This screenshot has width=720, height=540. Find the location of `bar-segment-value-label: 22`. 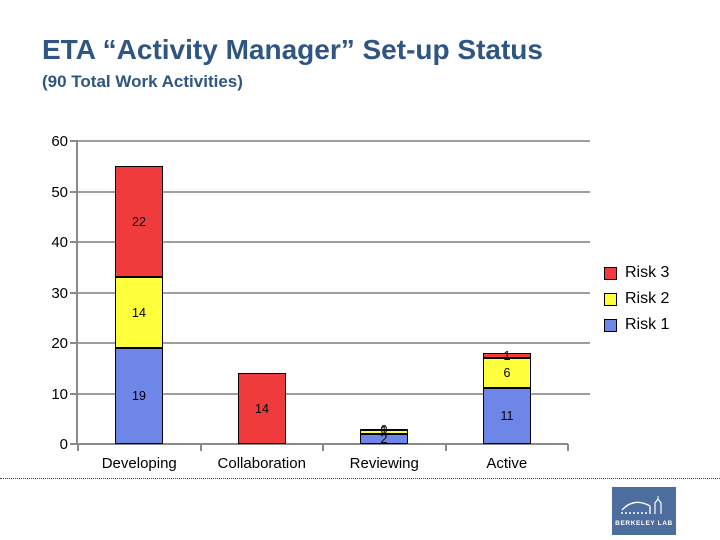

bar-segment-value-label: 22 is located at coordinates (139, 221).